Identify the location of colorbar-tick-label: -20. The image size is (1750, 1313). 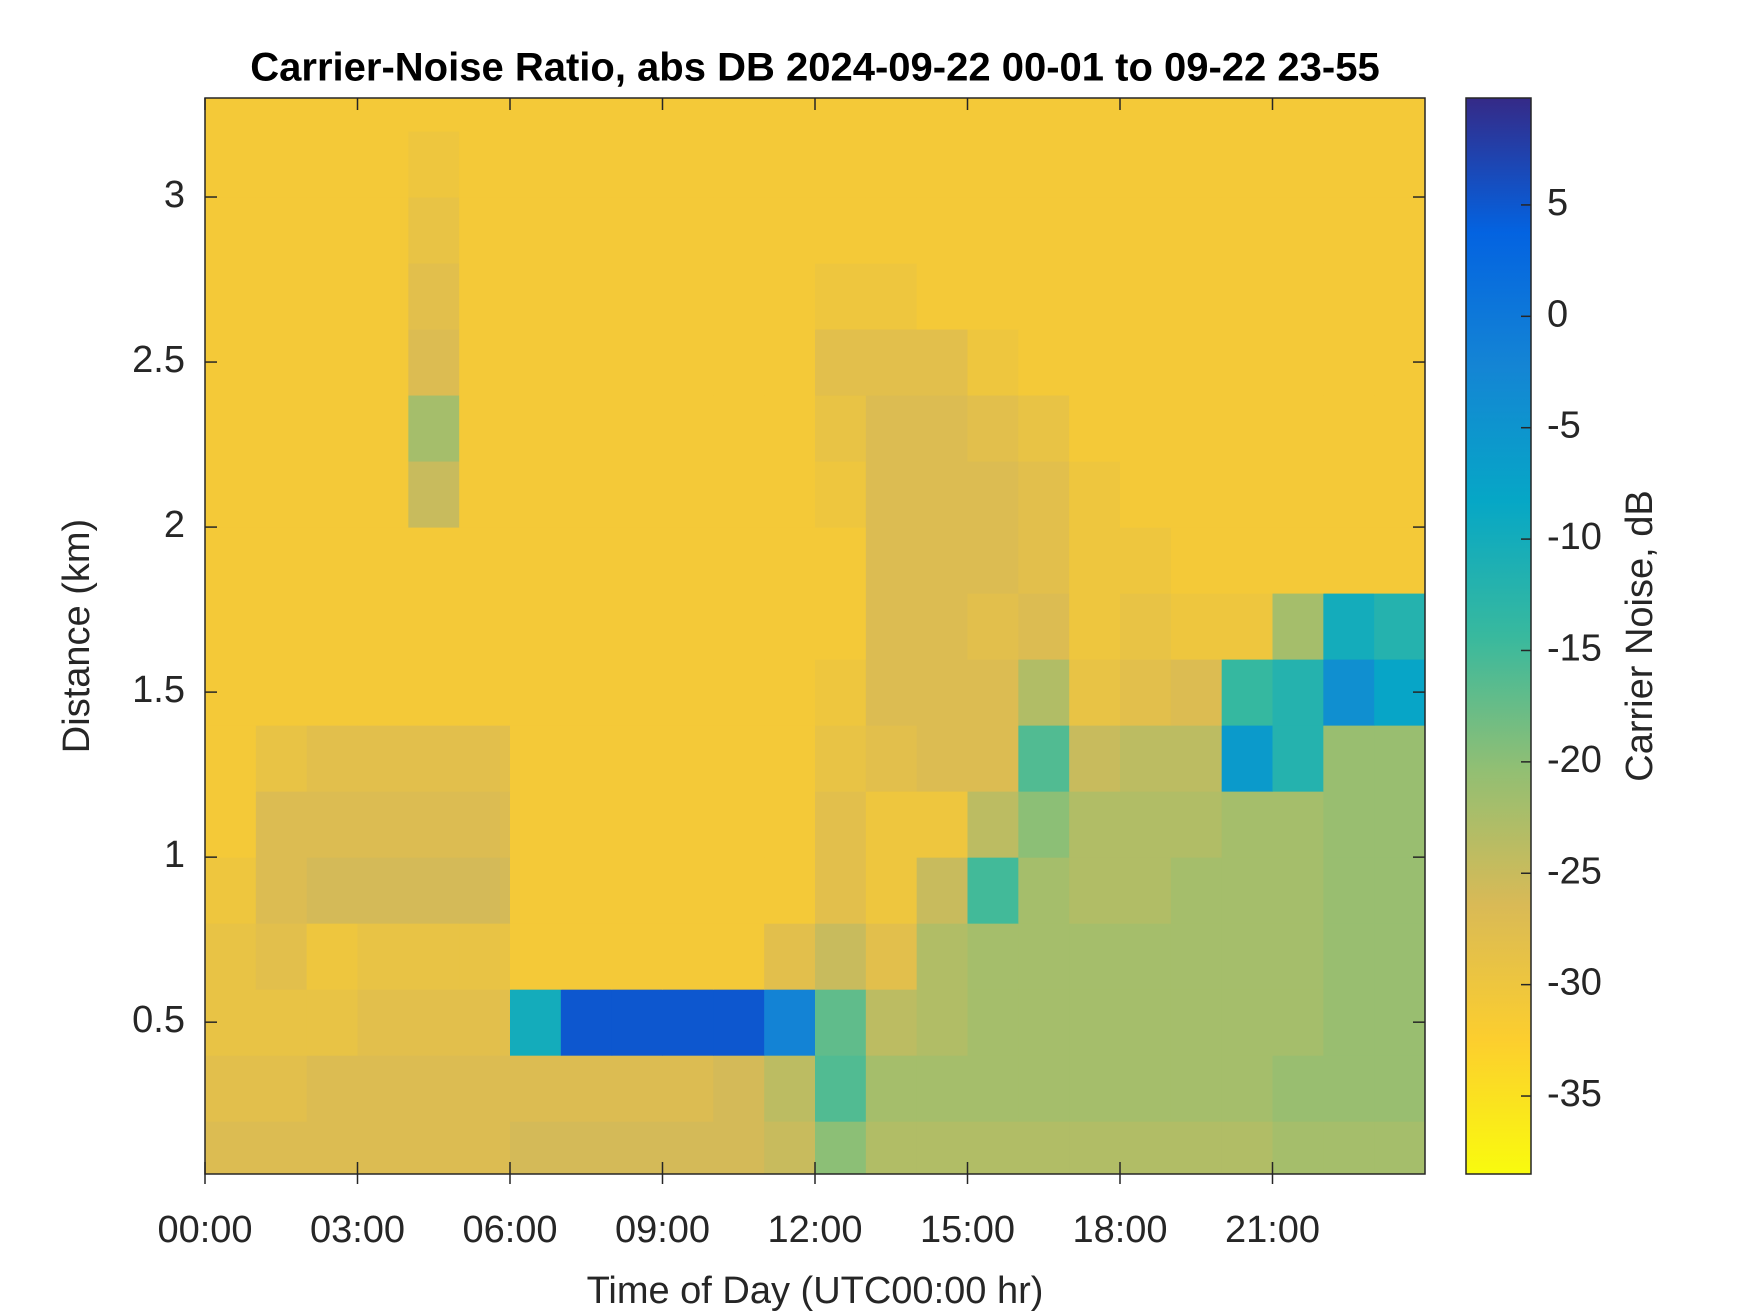
(1574, 760).